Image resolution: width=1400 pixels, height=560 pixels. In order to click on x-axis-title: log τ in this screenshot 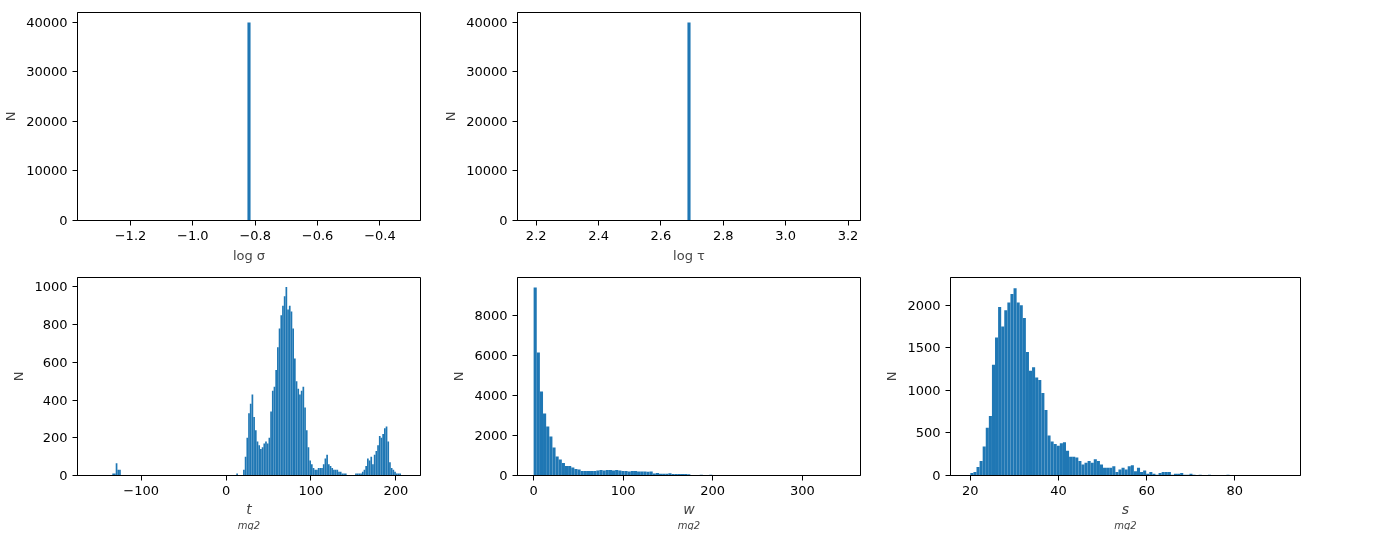, I will do `click(689, 255)`.